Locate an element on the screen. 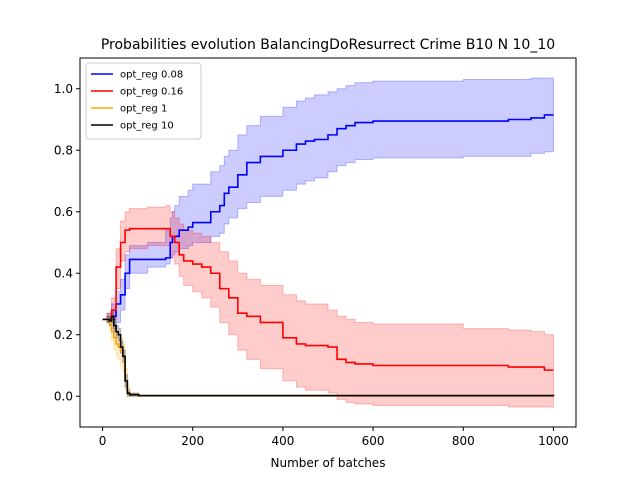 The height and width of the screenshot is (480, 640). legend-label-opt-reg-10: opt_reg 10 is located at coordinates (147, 126).